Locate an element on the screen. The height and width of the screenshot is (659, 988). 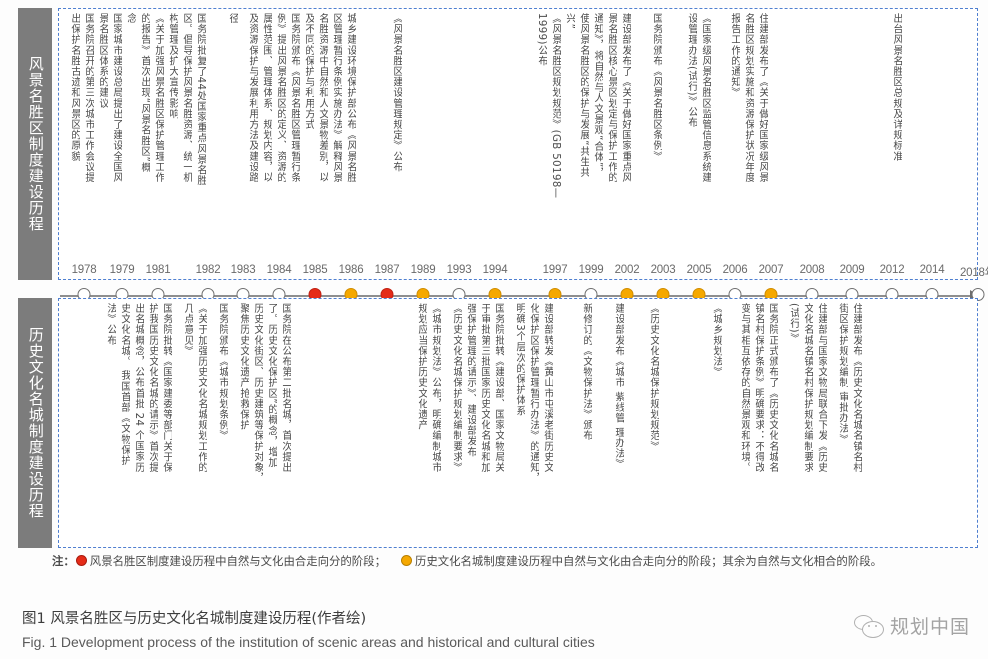
event-column: 《历史文化名城保护规划编制要求》 is located at coordinates (456, 388).